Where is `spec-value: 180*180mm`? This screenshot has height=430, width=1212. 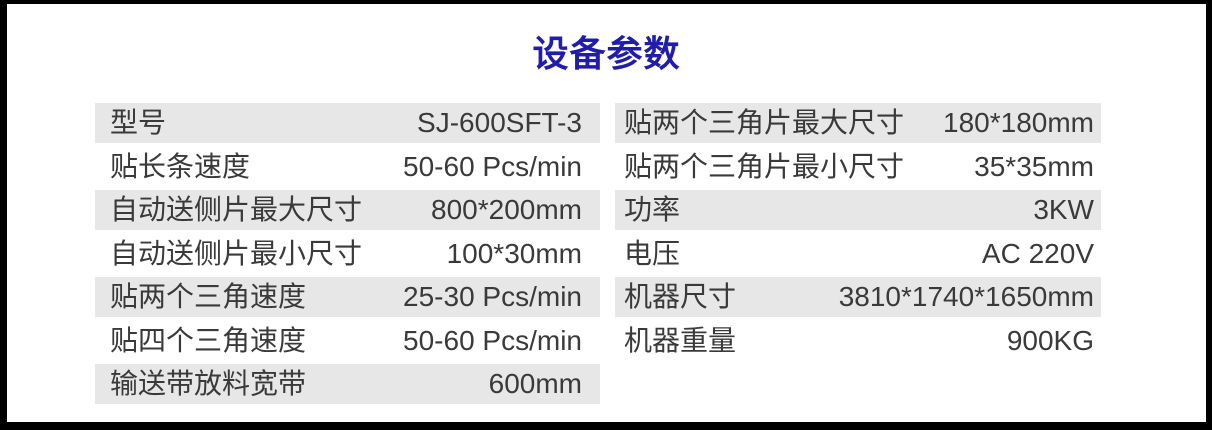
spec-value: 180*180mm is located at coordinates (1018, 122).